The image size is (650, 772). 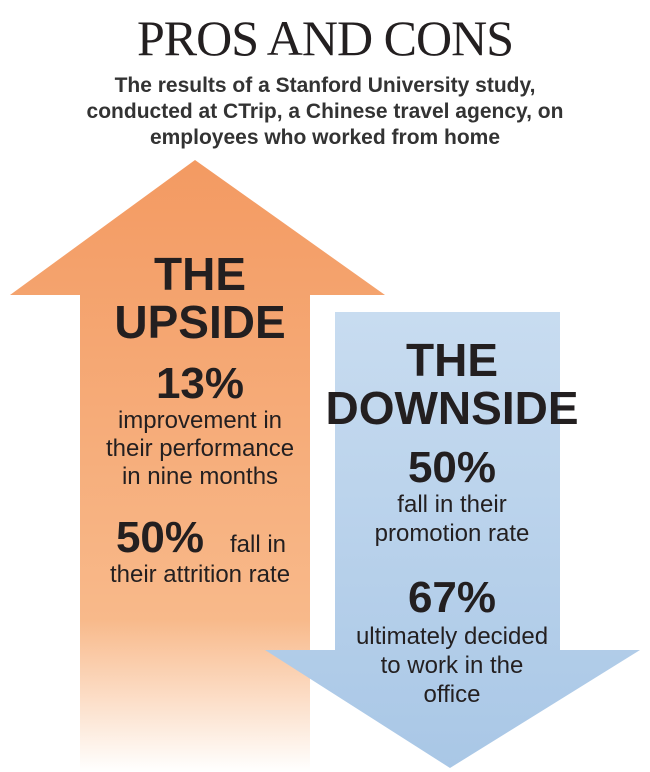 I want to click on heading: UPSIDE, so click(x=199, y=322).